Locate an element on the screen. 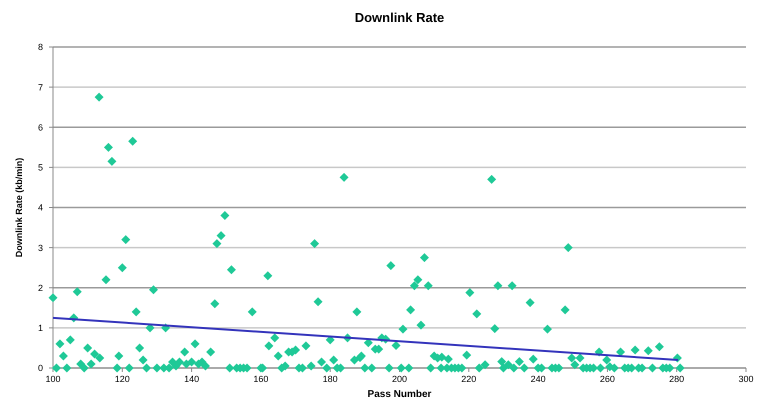  x-tick-label: 280 is located at coordinates (676, 379).